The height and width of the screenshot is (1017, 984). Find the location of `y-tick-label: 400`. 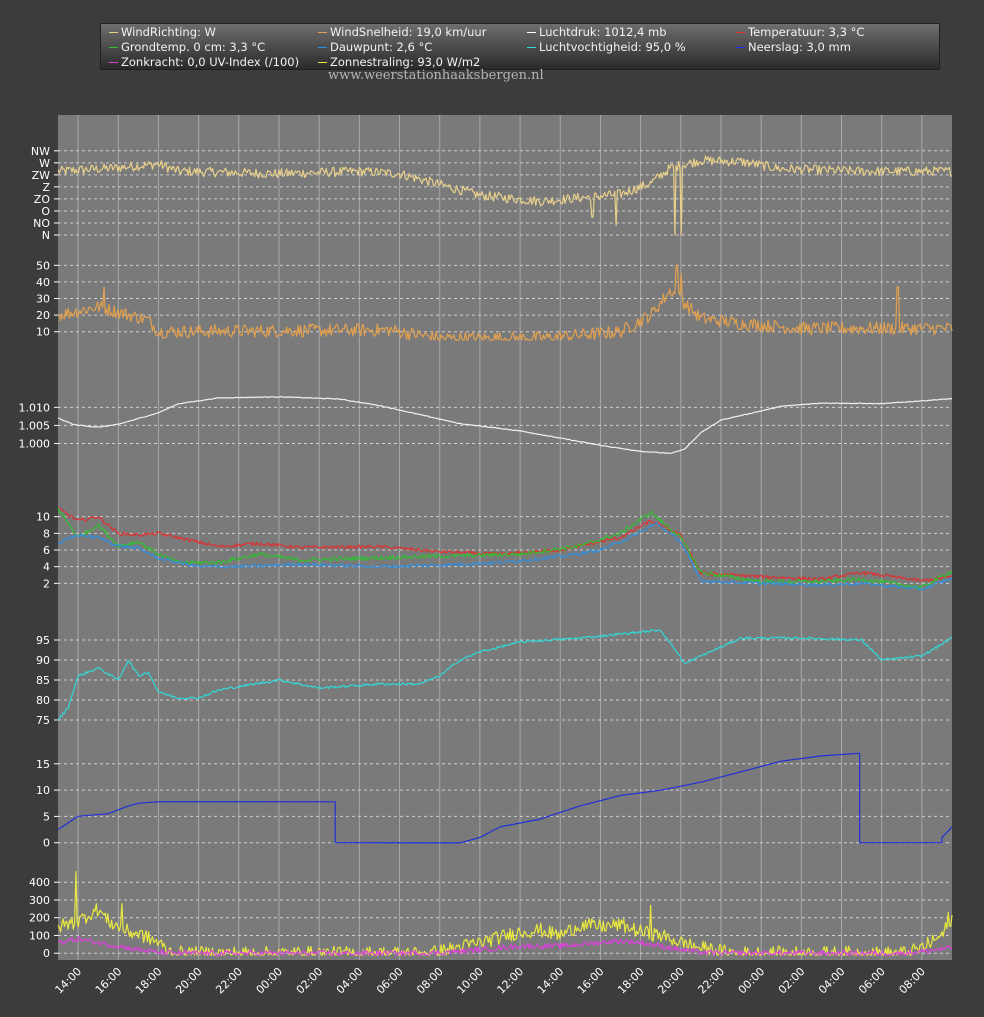

y-tick-label: 400 is located at coordinates (39, 882).